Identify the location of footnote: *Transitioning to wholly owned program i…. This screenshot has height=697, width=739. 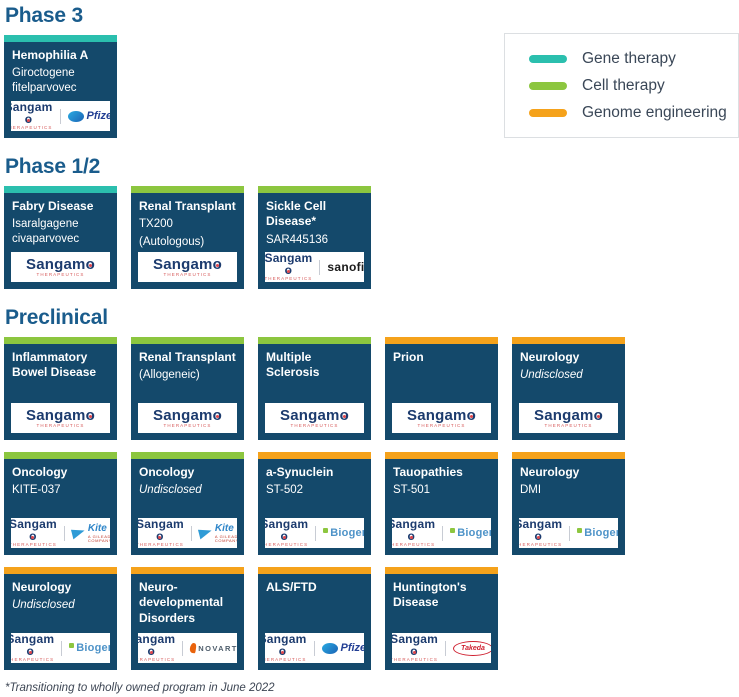
(140, 688).